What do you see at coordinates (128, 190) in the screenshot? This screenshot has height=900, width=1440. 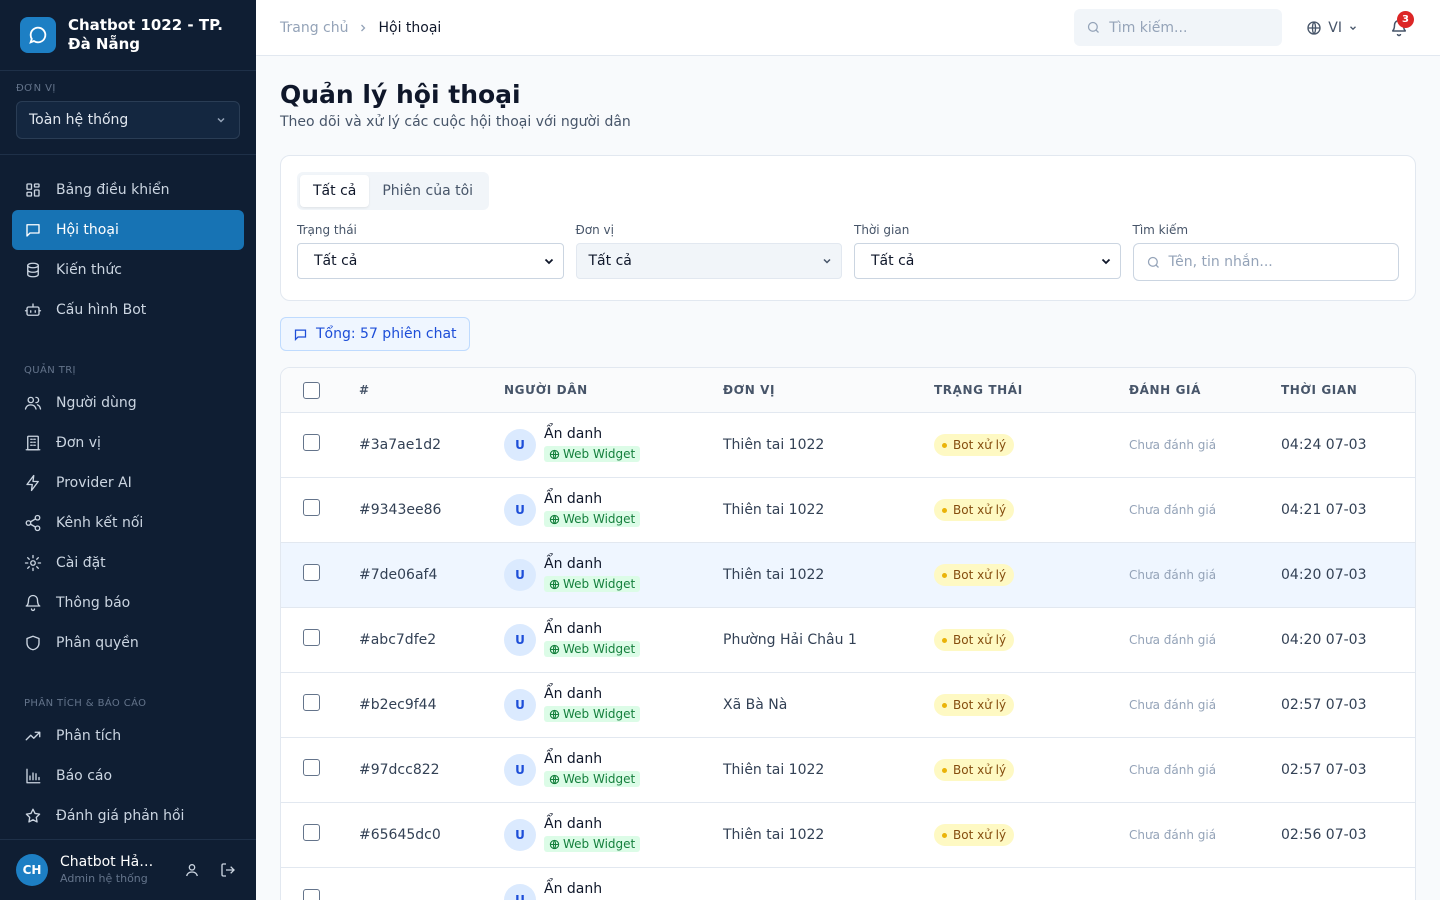 I see `sidebar-item-dashboard: Bảng điều khiển` at bounding box center [128, 190].